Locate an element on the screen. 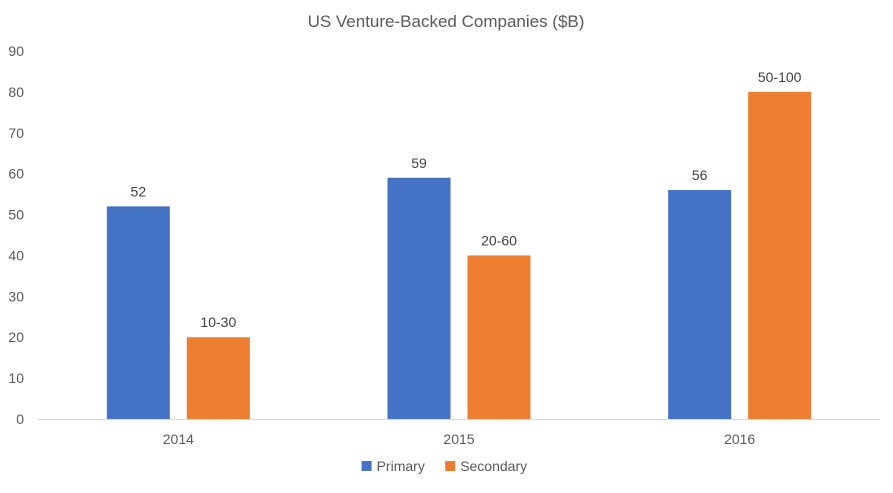 The height and width of the screenshot is (493, 893). data-label: 50-100 is located at coordinates (780, 77).